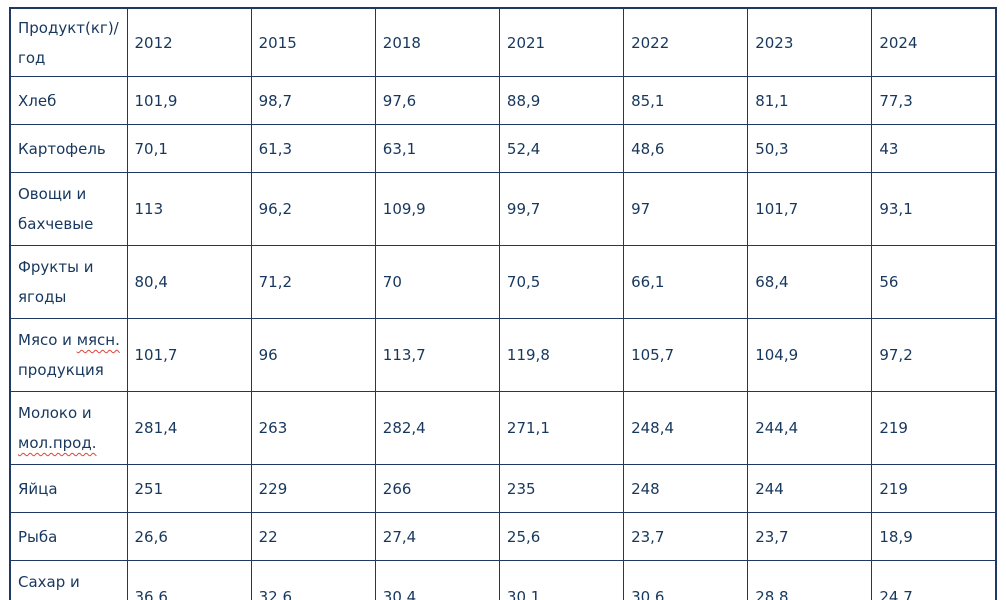 The width and height of the screenshot is (1006, 600). Describe the element at coordinates (189, 428) in the screenshot. I see `value-cell-2012: 281,4` at that location.